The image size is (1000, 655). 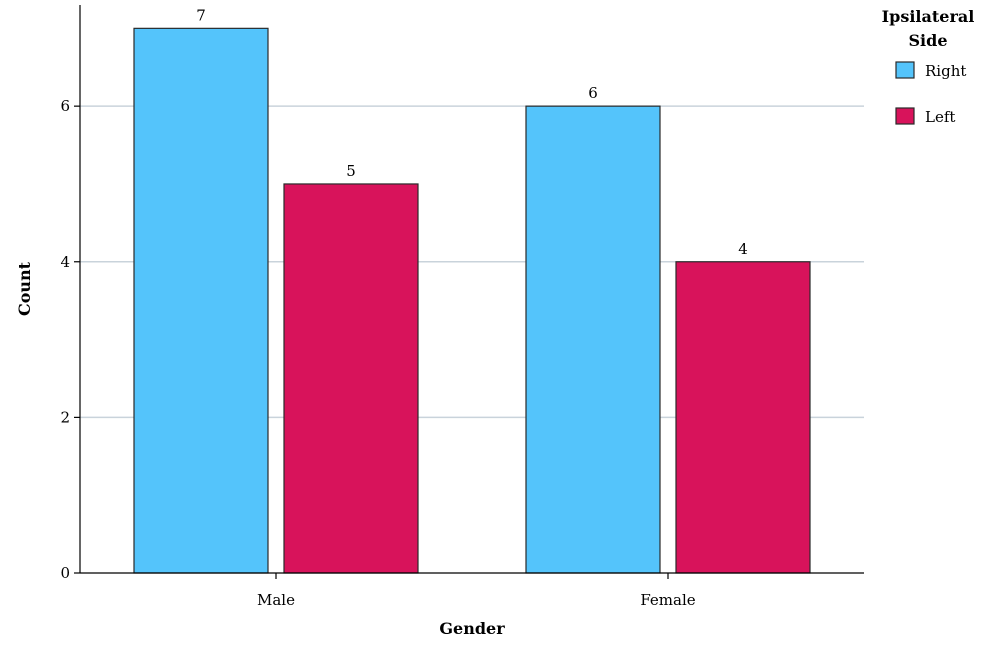 What do you see at coordinates (201, 300) in the screenshot?
I see `bar-male-right` at bounding box center [201, 300].